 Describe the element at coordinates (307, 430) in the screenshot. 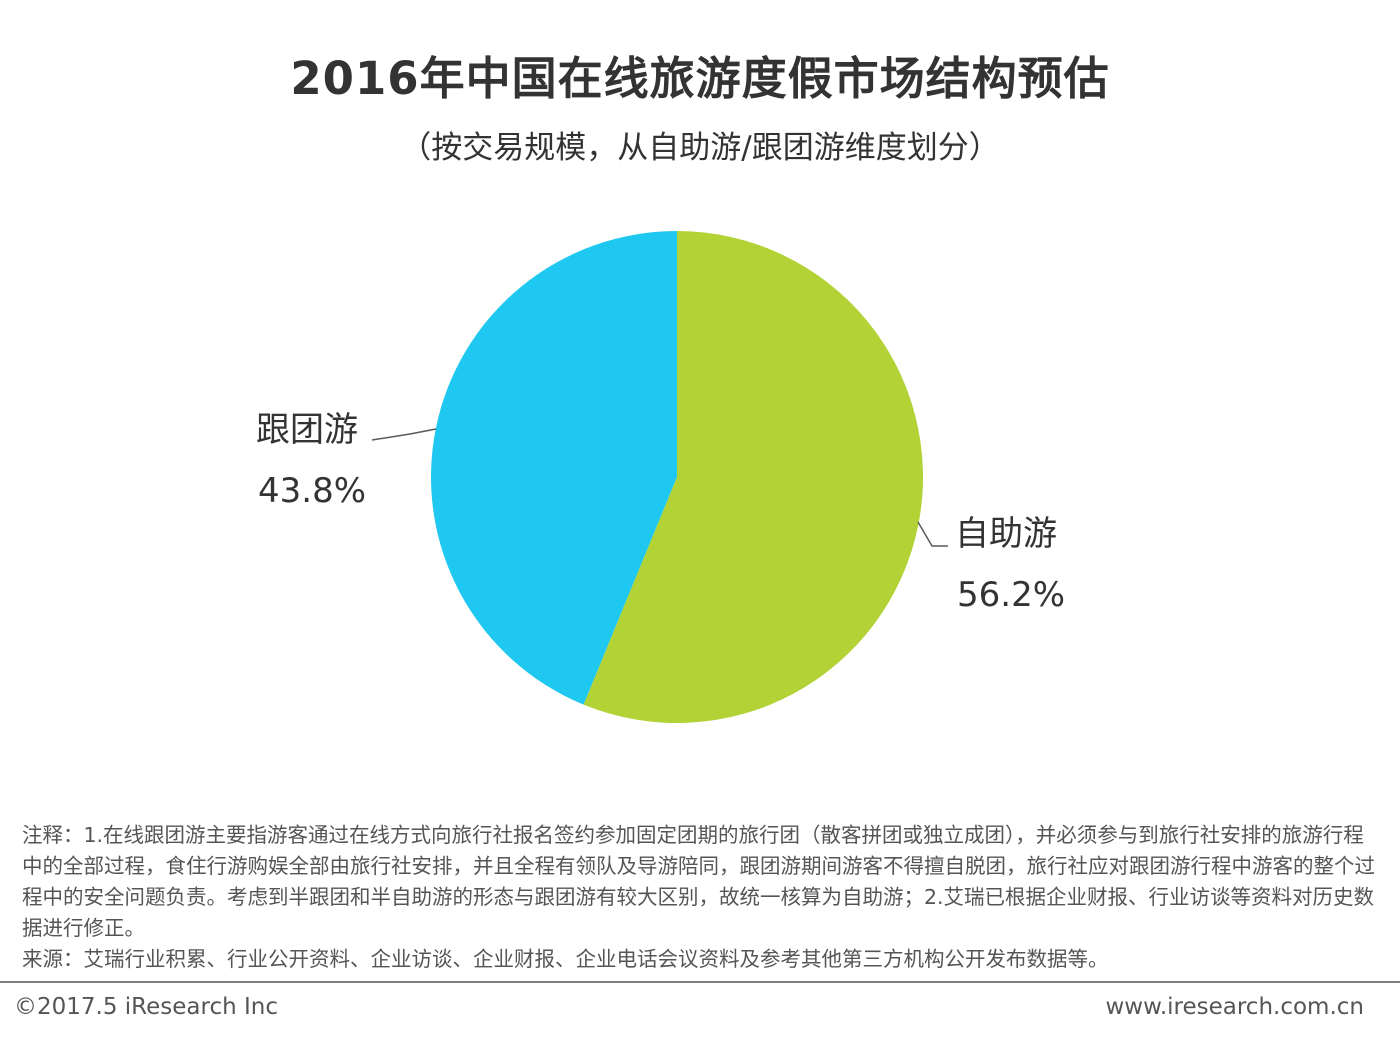

I see `slice-label: 跟团游` at that location.